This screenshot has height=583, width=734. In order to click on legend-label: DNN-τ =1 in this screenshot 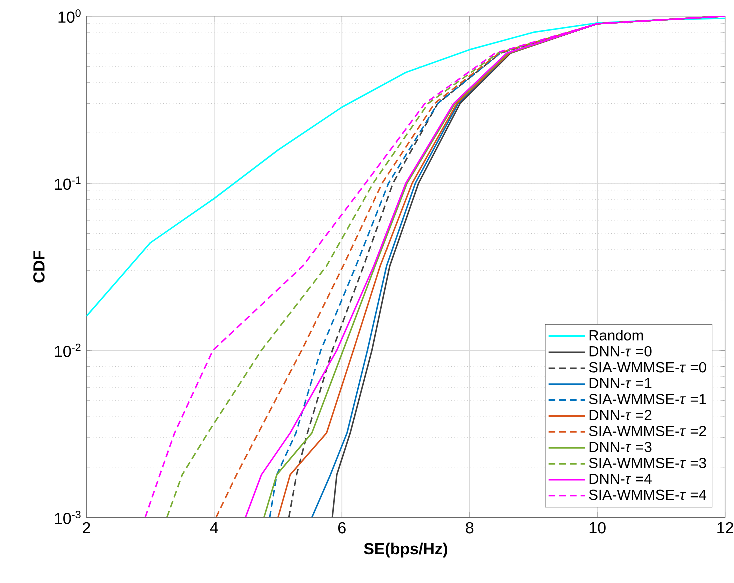, I will do `click(621, 383)`.